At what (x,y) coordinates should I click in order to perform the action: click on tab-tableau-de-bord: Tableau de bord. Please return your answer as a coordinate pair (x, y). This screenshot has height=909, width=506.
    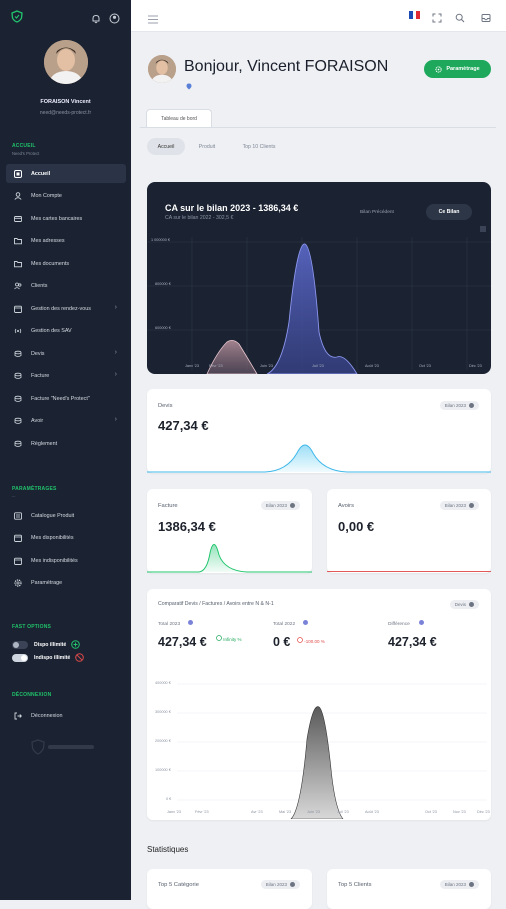
    Looking at the image, I should click on (179, 118).